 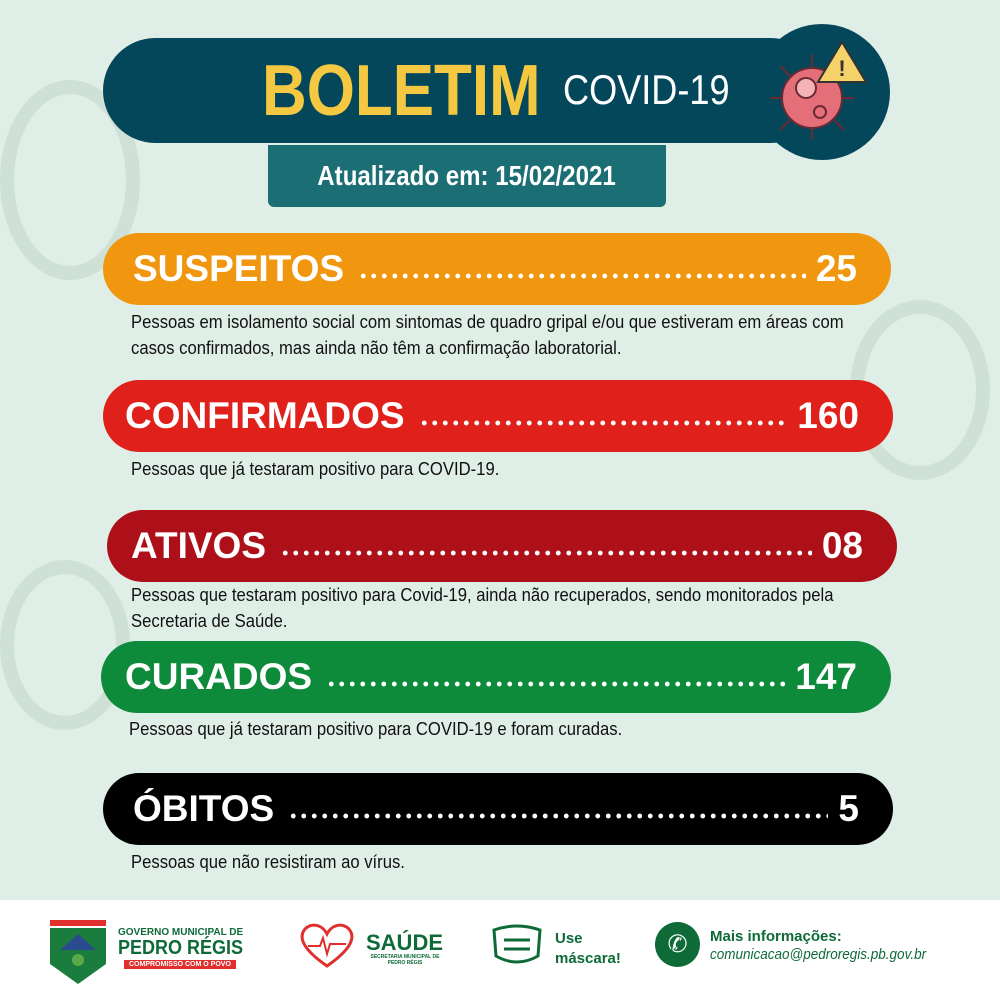 I want to click on face-mask-icon, so click(x=517, y=944).